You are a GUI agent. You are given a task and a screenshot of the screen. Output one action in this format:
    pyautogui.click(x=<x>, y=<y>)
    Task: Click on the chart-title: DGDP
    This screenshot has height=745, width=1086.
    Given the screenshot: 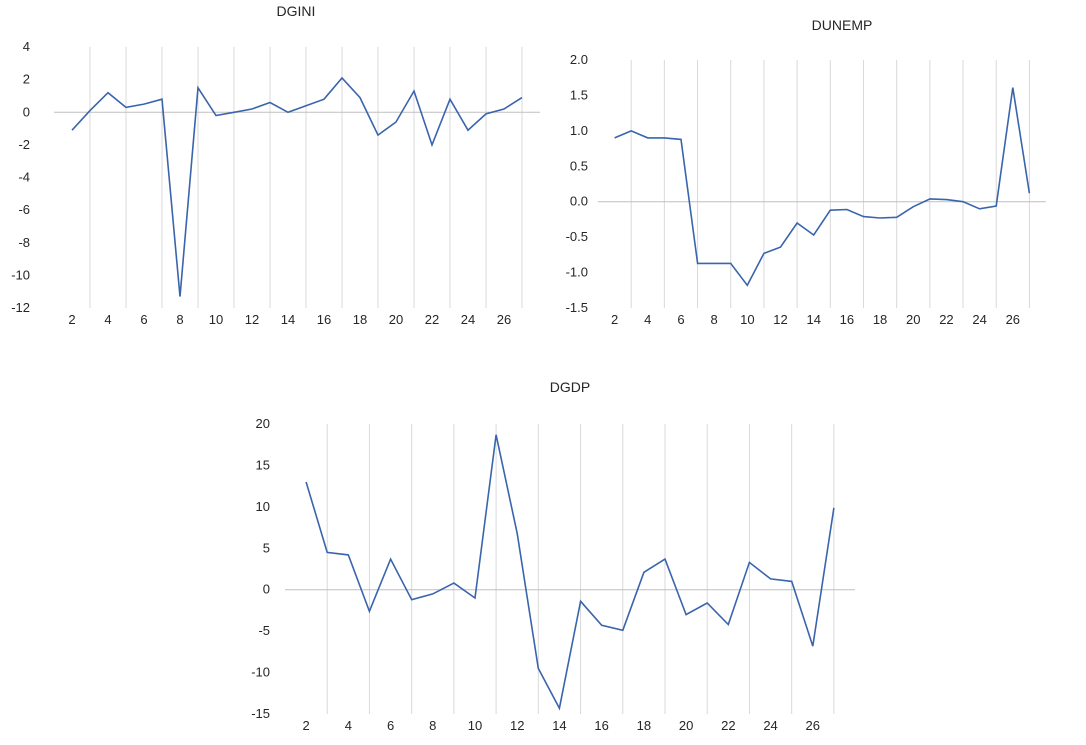 What is the action you would take?
    pyautogui.click(x=570, y=387)
    